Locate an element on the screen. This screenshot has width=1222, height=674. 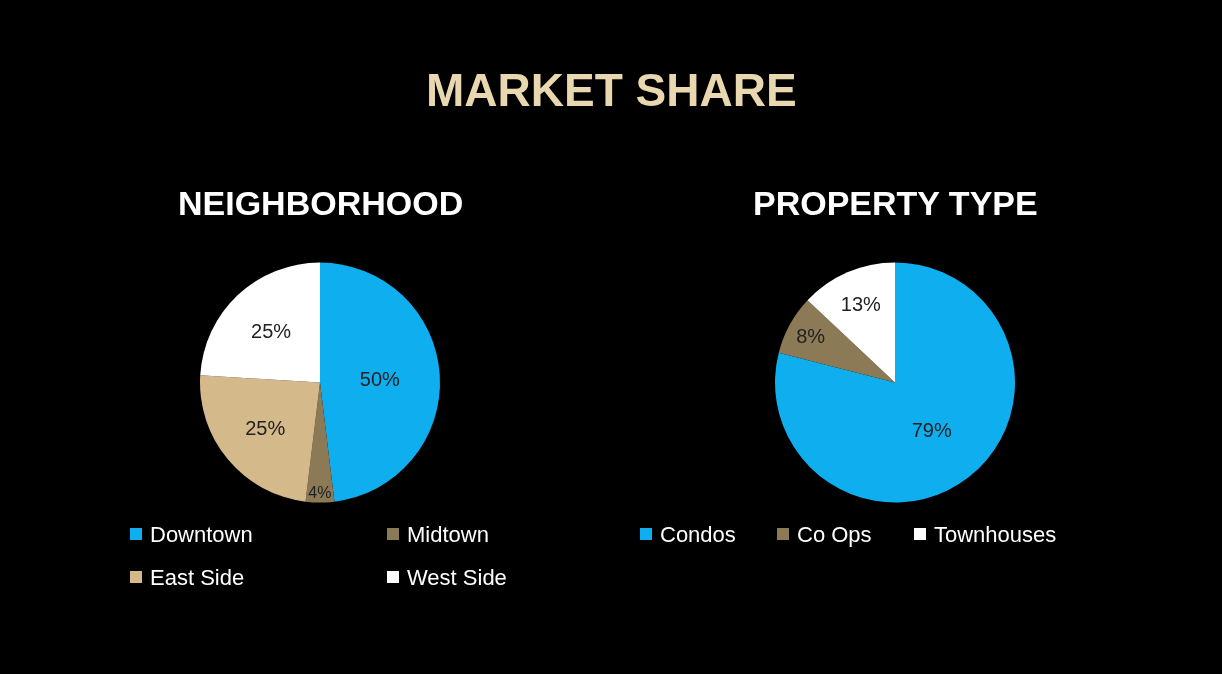
data-label: 13% is located at coordinates (861, 303).